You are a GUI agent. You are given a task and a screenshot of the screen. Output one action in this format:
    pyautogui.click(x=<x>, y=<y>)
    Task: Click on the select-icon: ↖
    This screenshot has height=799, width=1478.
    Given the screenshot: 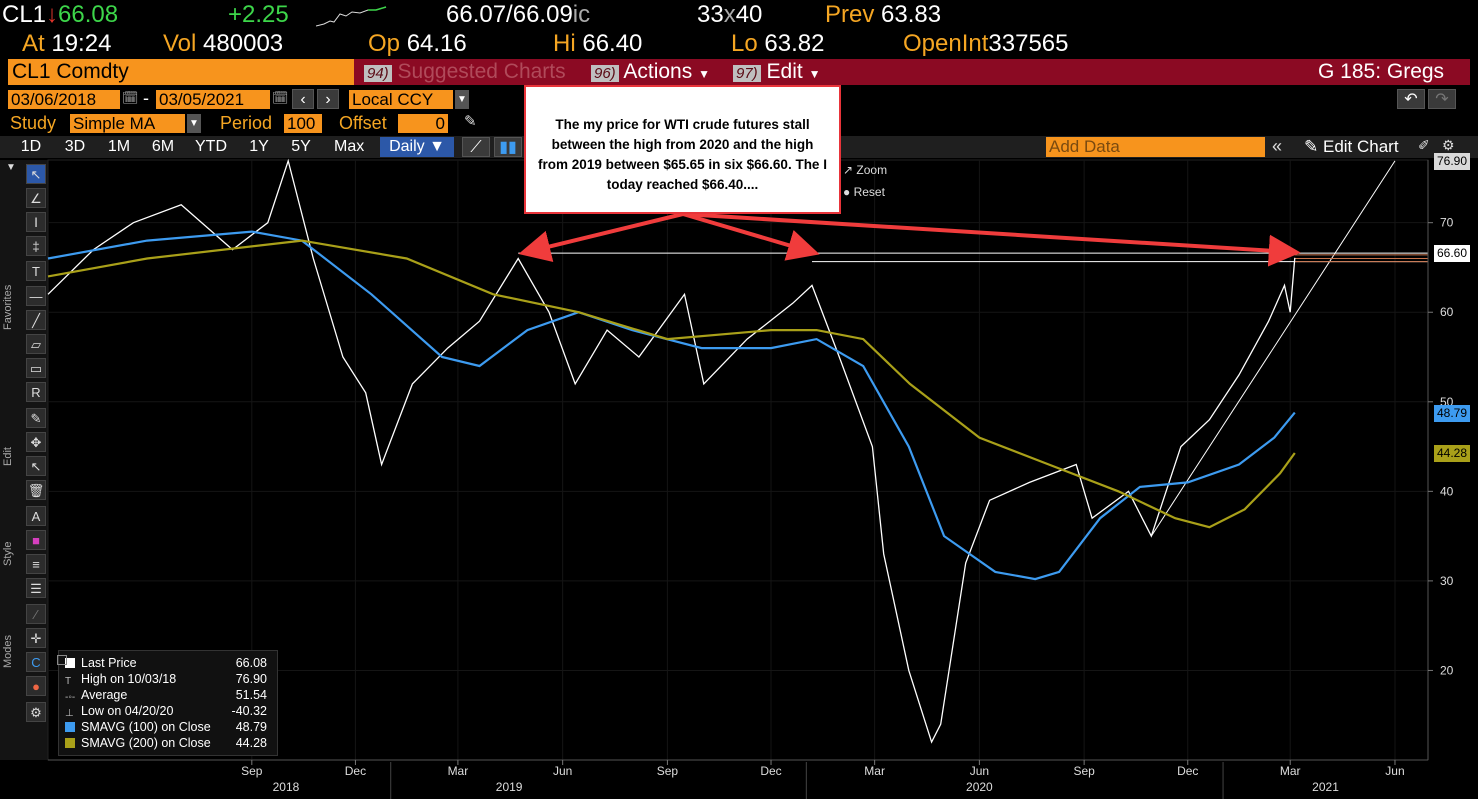 What is the action you would take?
    pyautogui.click(x=36, y=466)
    